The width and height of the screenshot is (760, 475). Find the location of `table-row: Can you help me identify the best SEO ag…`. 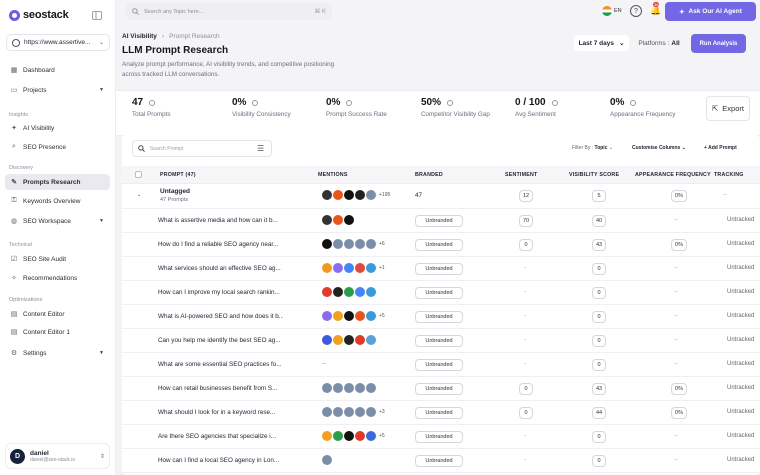

table-row: Can you help me identify the best SEO ag… is located at coordinates (441, 341).